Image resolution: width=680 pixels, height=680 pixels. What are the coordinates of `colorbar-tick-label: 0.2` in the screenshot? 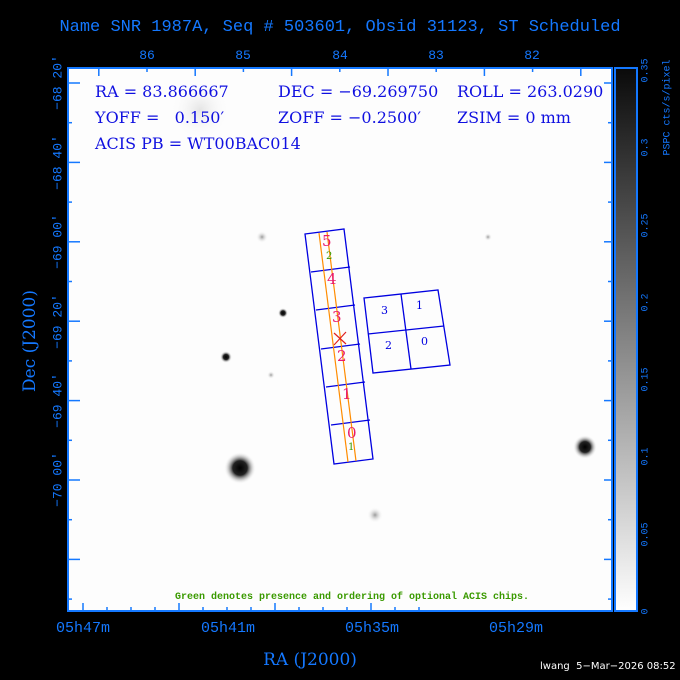 It's located at (646, 302).